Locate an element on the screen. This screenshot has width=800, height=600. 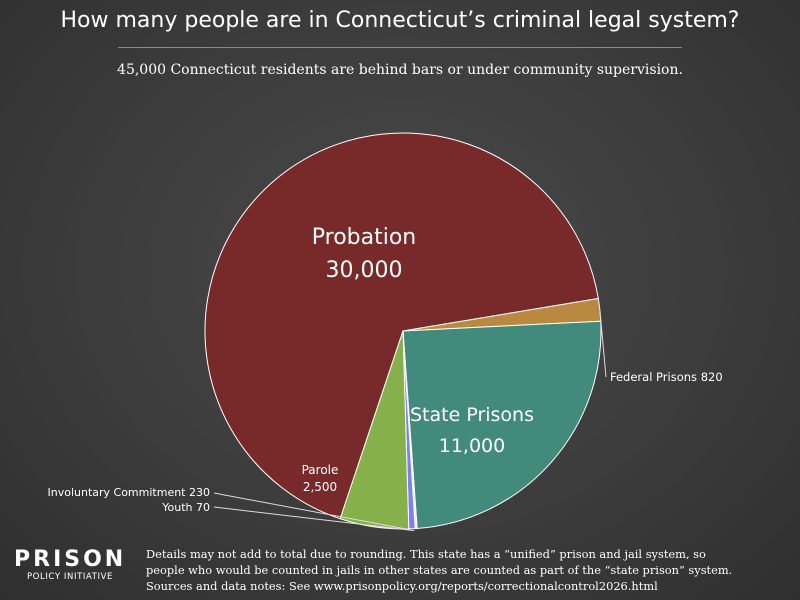
leader-line-federal-prisons is located at coordinates (603, 343).